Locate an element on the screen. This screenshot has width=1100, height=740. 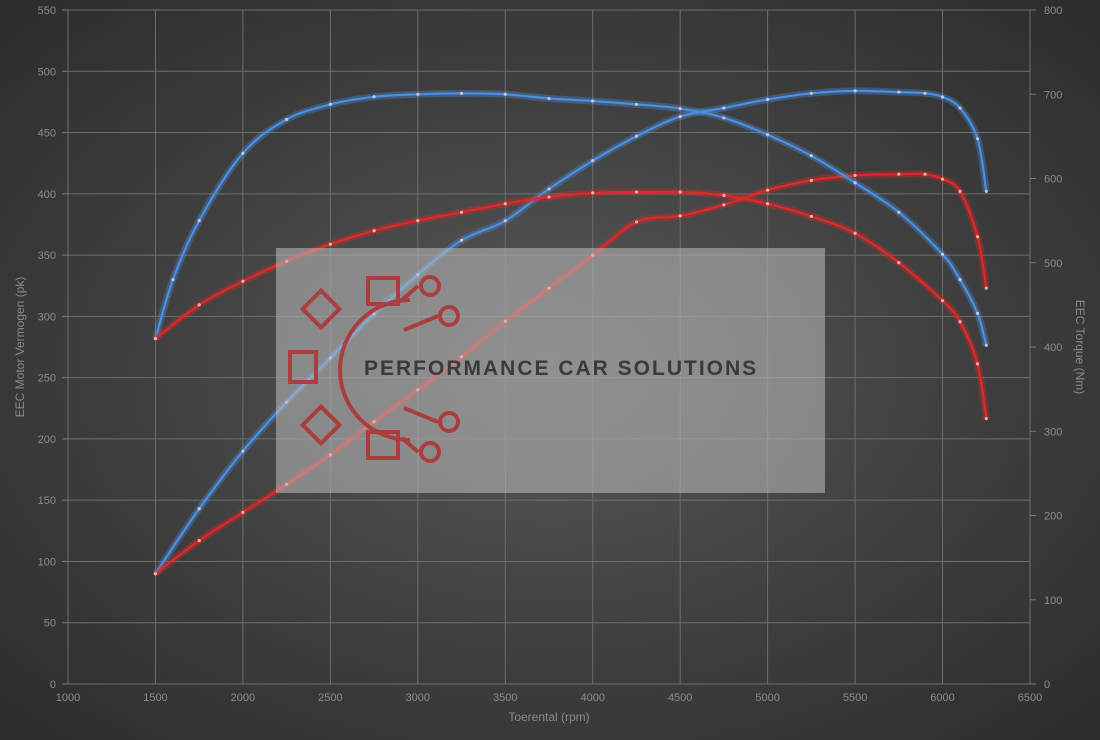
x-tick-label: 4000 is located at coordinates (592, 698).